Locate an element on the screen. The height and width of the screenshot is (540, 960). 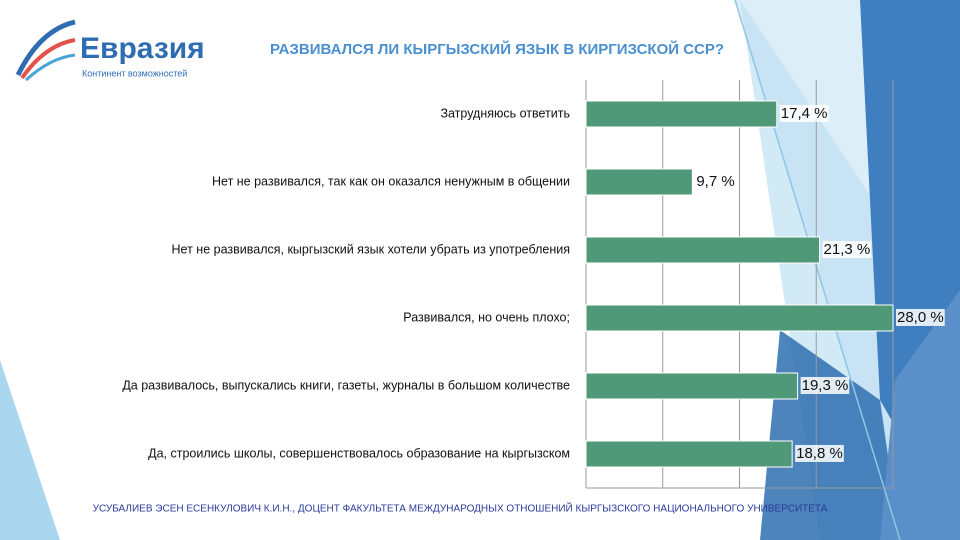
value-label: 18,8 % is located at coordinates (819, 453).